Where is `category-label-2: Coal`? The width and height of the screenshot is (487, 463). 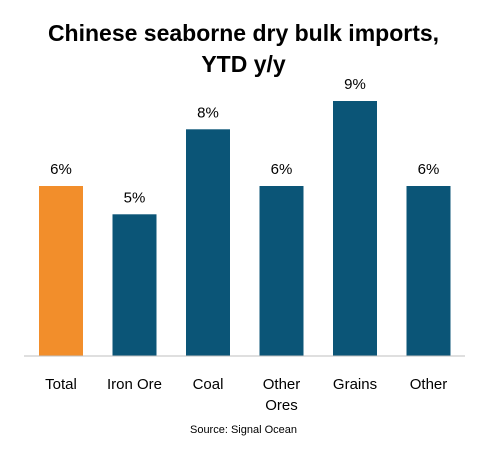
category-label-2: Coal is located at coordinates (208, 384).